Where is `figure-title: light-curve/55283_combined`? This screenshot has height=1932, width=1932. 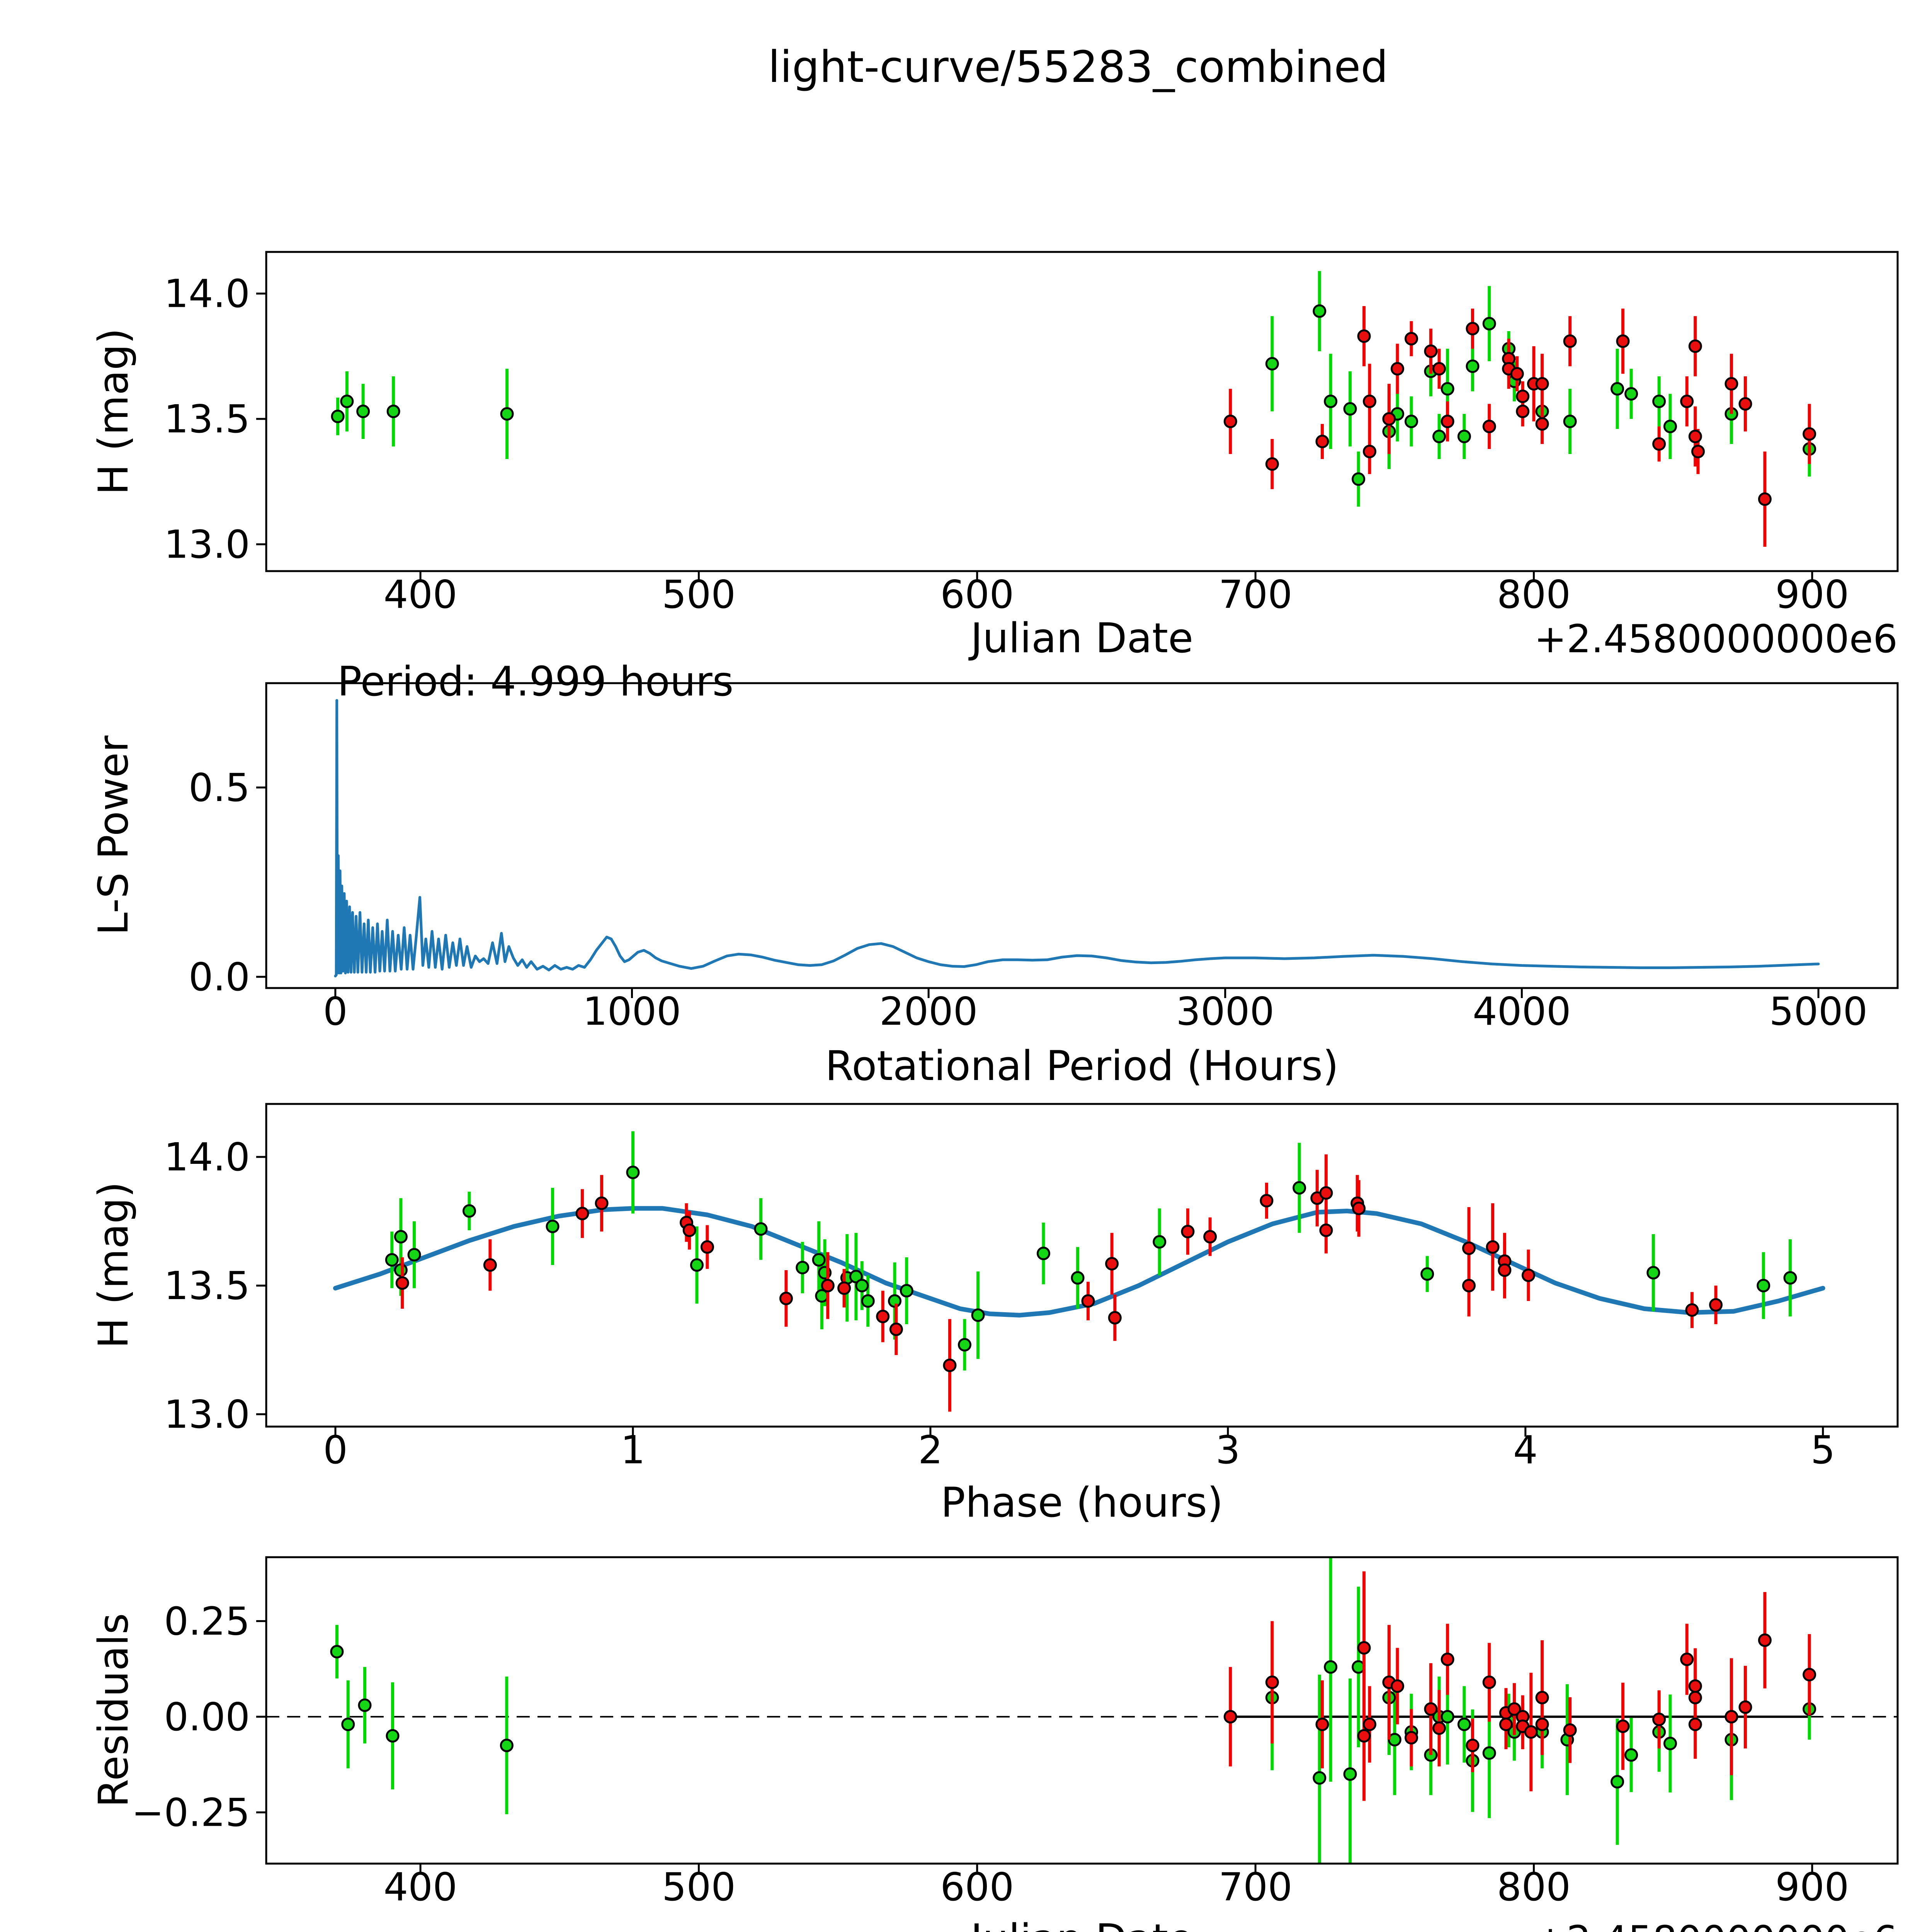 figure-title: light-curve/55283_combined is located at coordinates (1078, 67).